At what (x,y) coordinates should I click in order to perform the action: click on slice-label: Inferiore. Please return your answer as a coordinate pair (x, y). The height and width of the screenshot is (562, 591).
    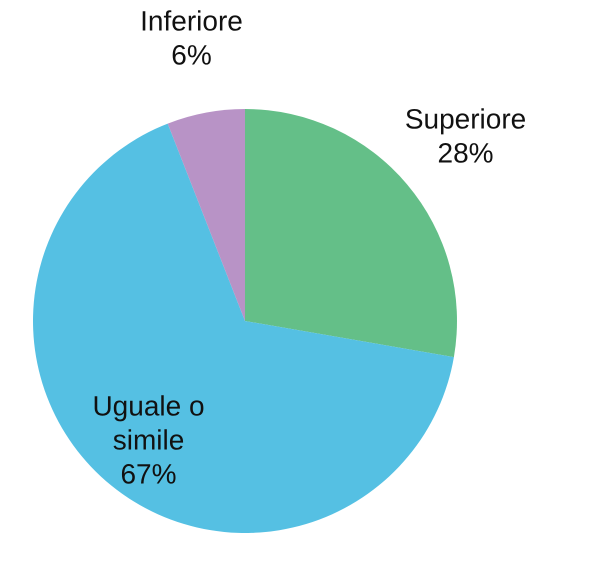
    Looking at the image, I should click on (191, 20).